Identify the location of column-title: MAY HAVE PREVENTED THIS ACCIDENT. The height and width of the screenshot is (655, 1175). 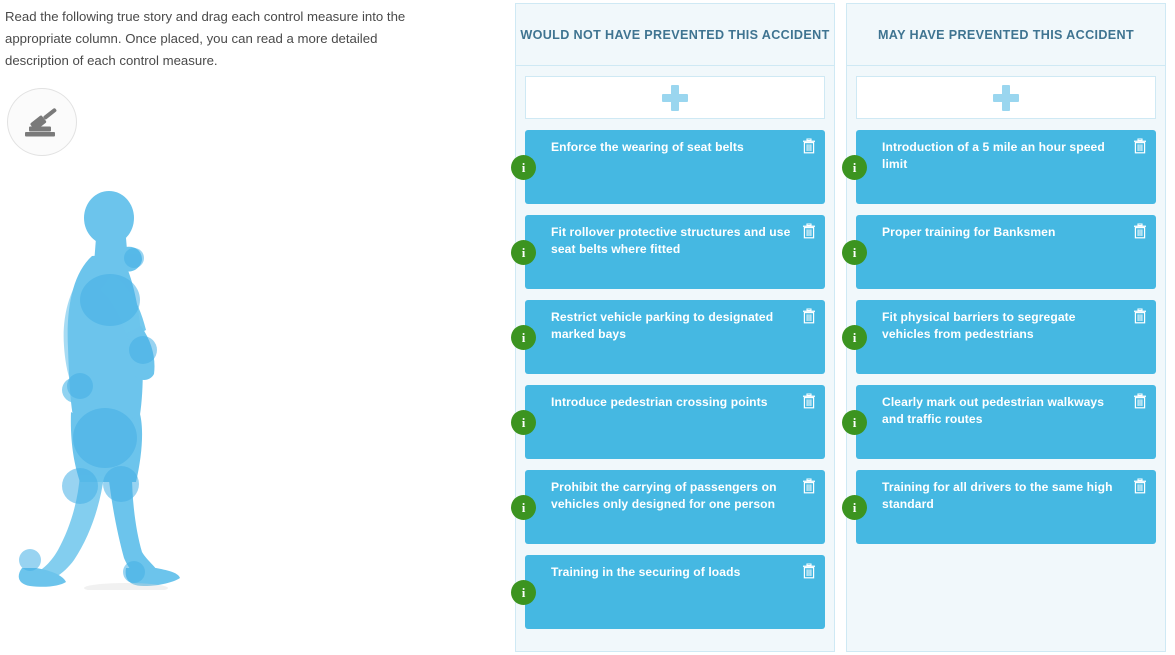
(1006, 34).